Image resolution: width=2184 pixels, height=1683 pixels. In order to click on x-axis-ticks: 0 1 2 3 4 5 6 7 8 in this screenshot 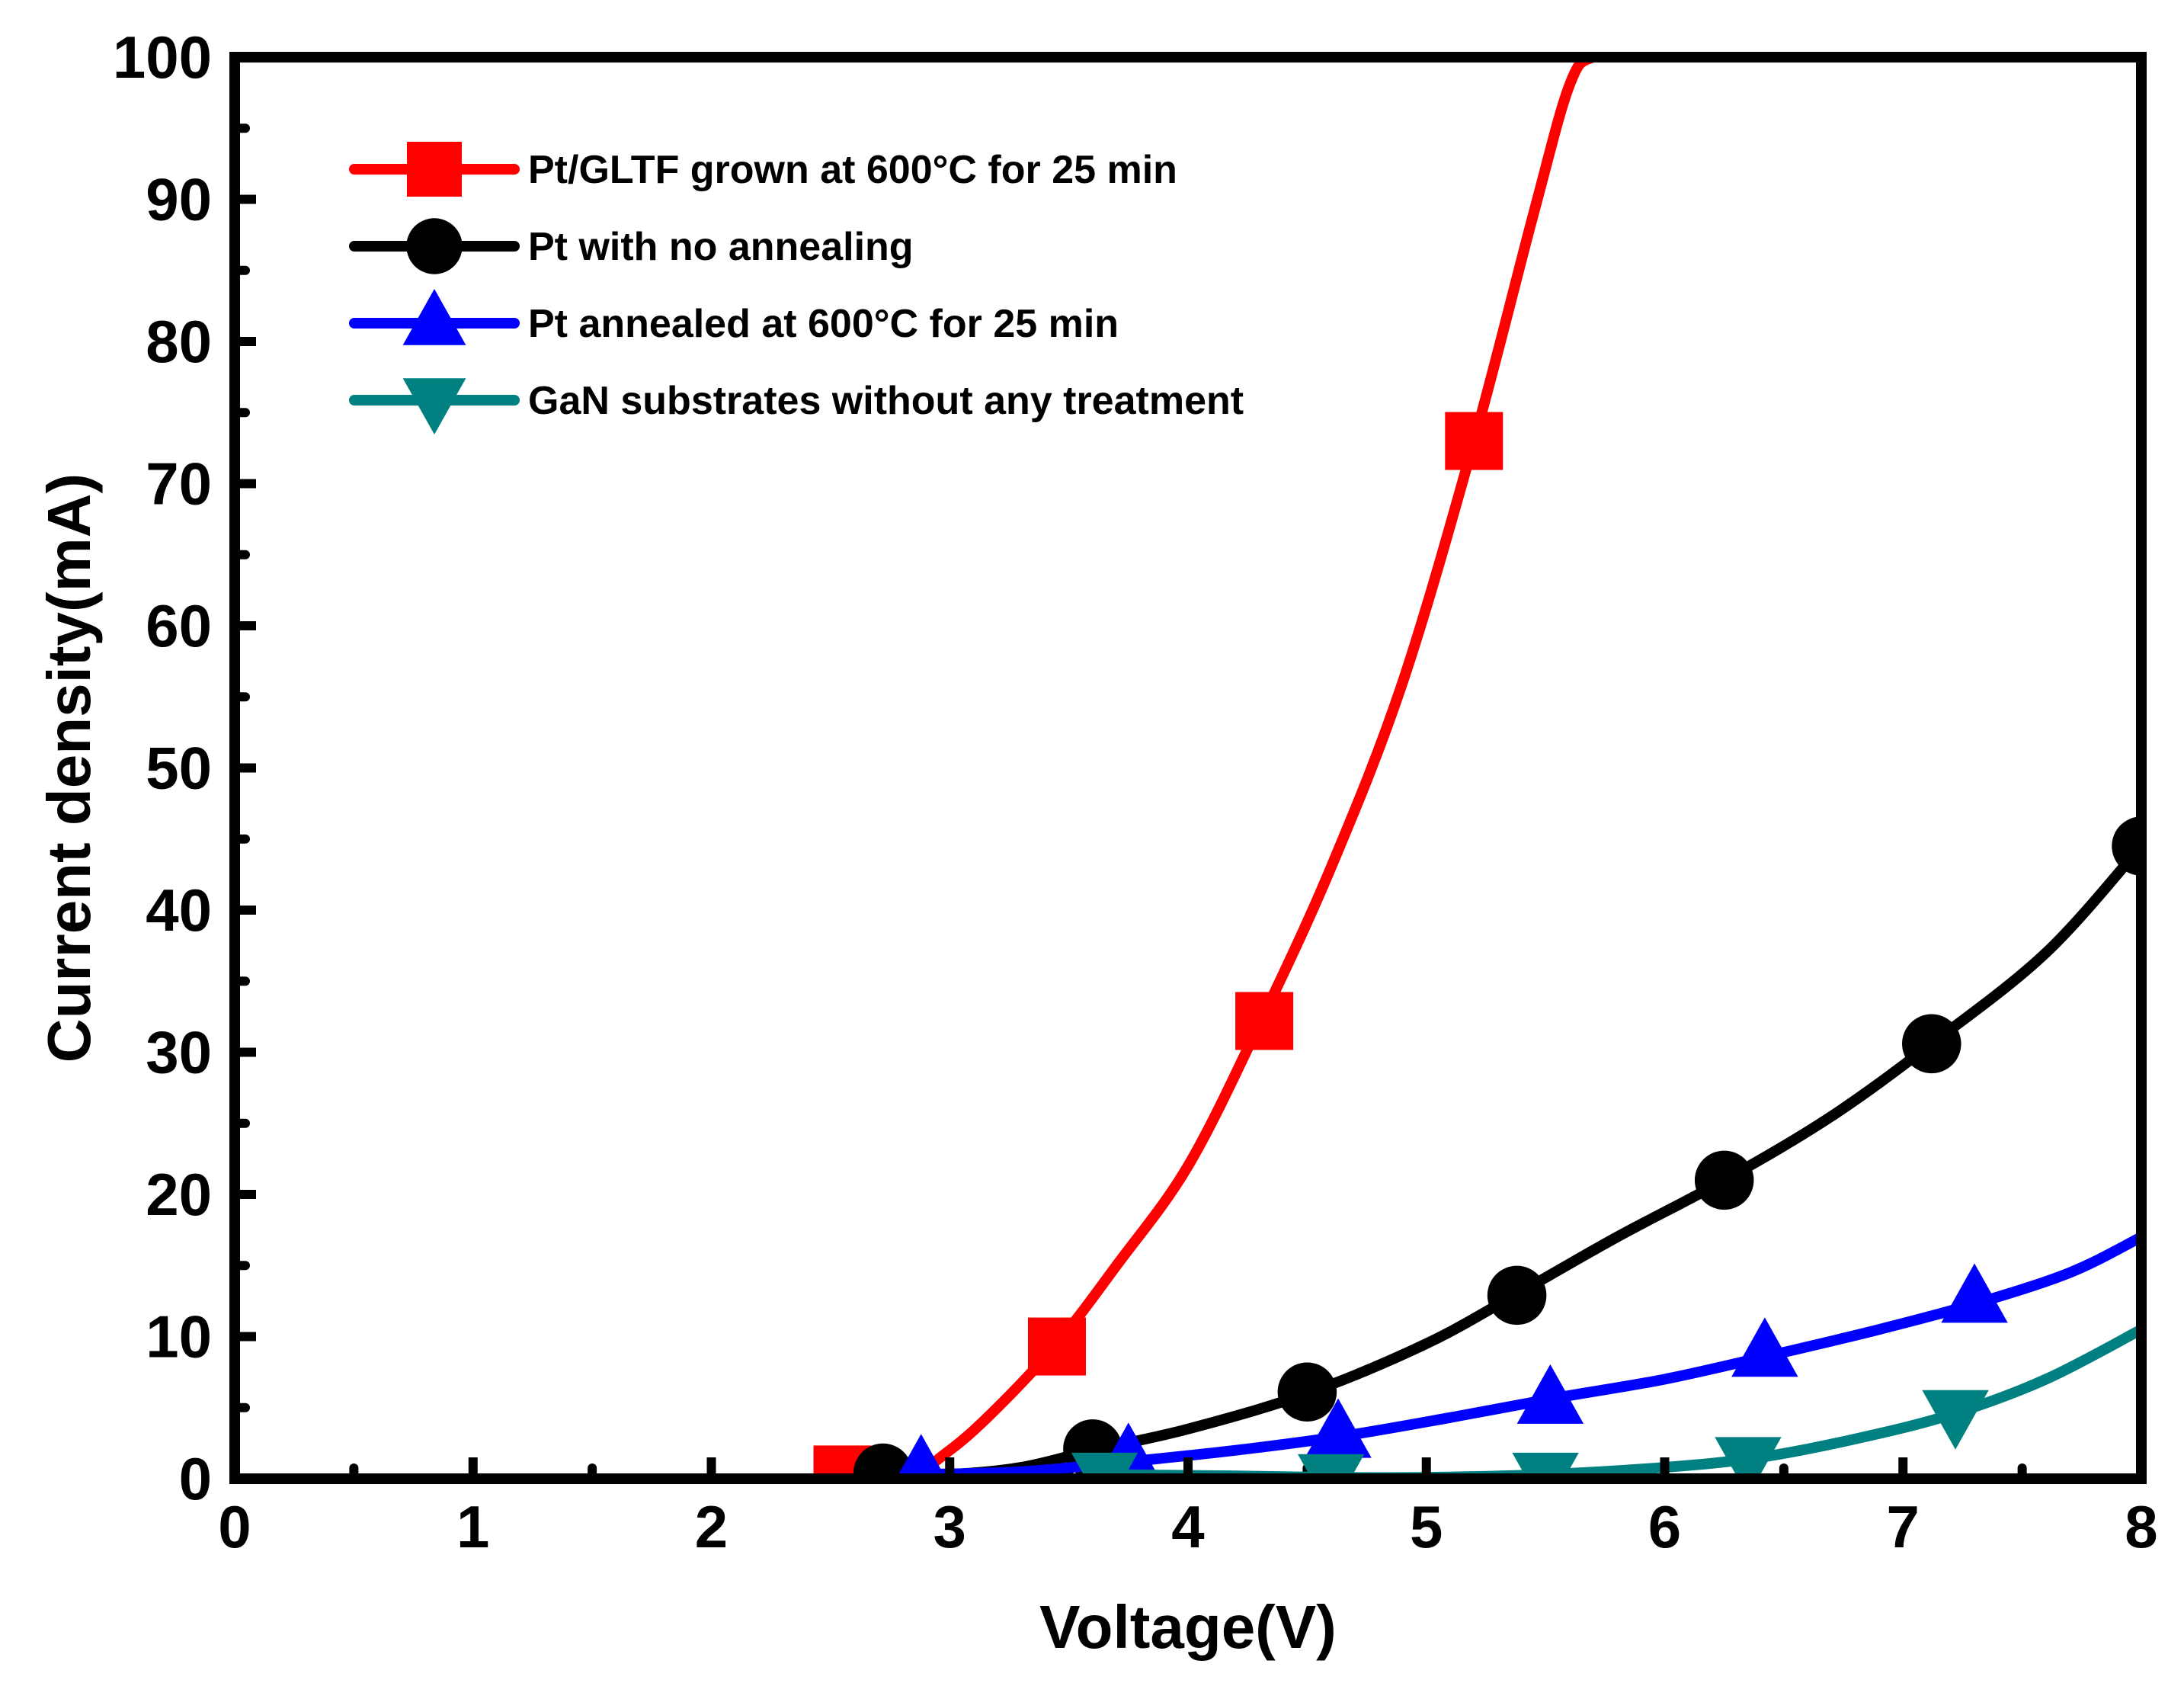, I will do `click(1188, 1508)`.